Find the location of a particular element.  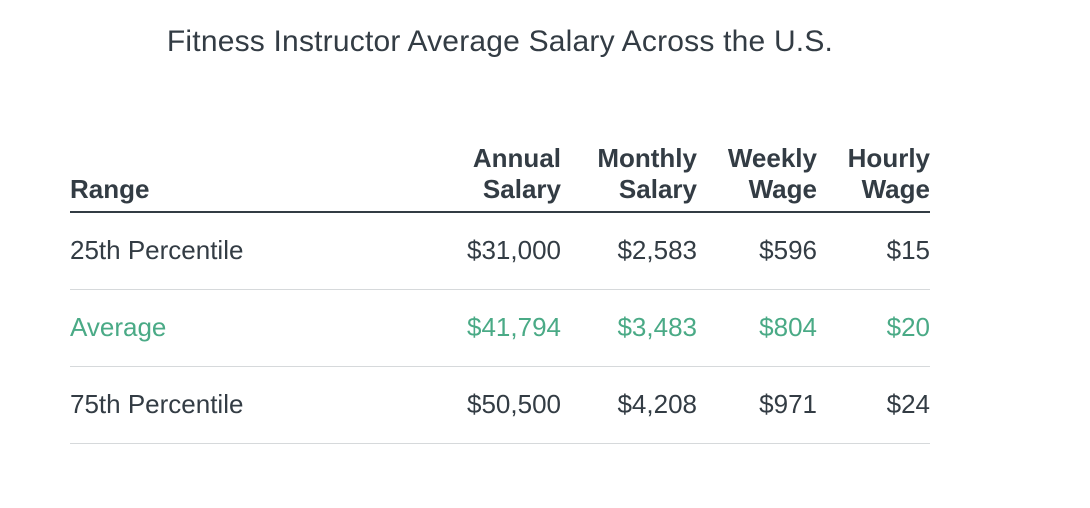

header-line-monthly: Monthly is located at coordinates (647, 158).